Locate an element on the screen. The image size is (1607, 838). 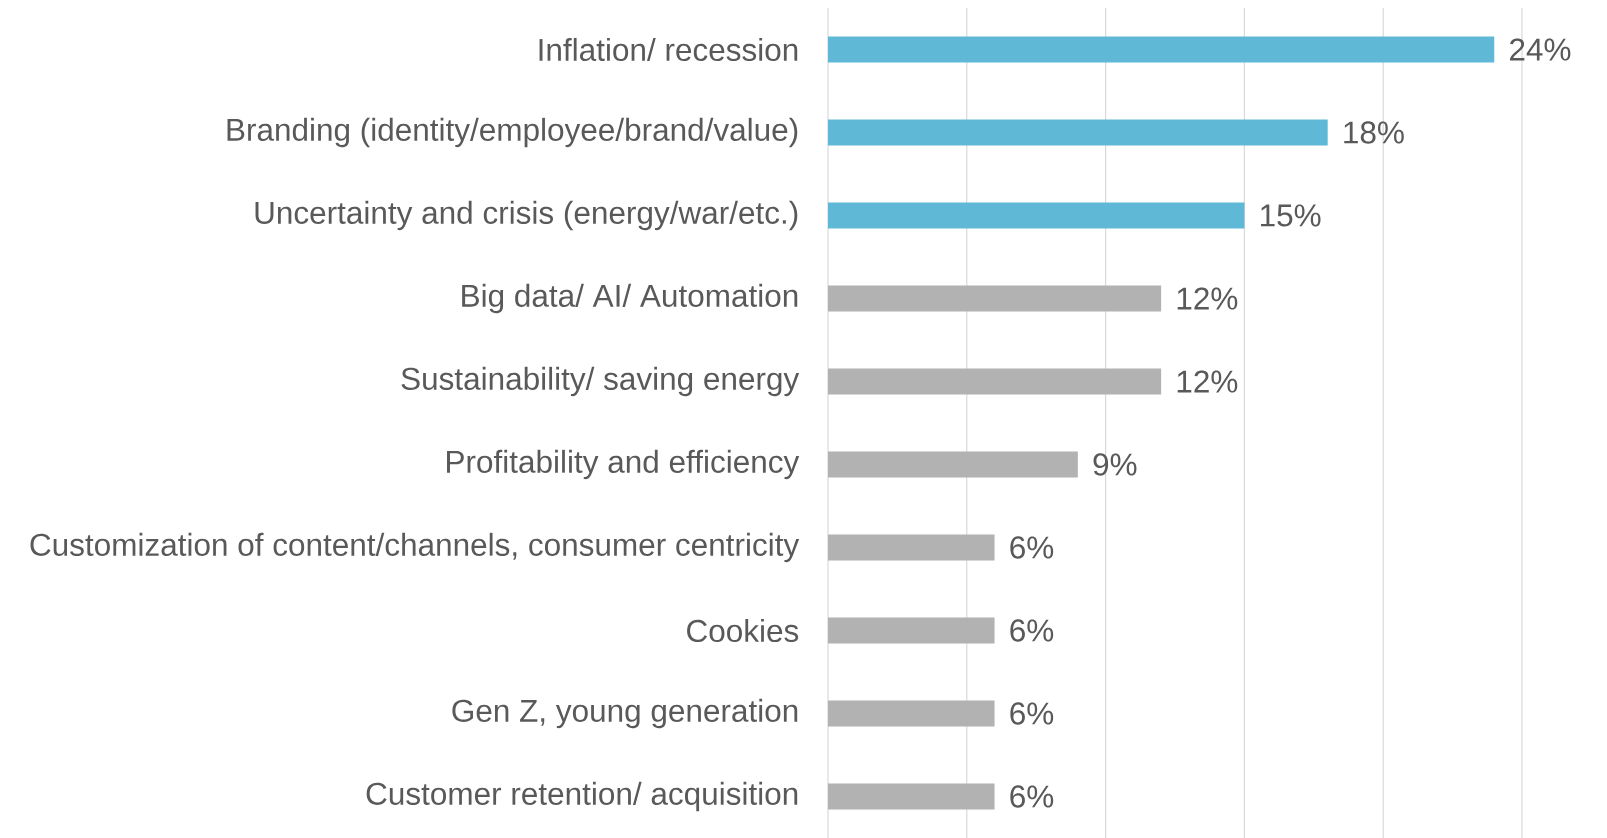
data-label: 9% is located at coordinates (1115, 464).